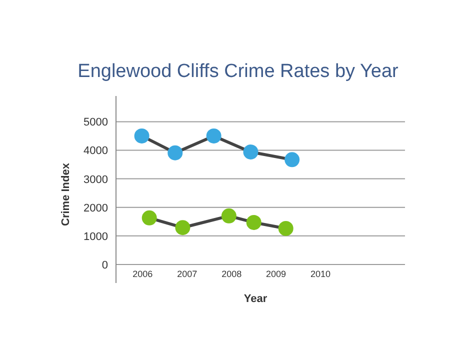 This screenshot has width=476, height=350. What do you see at coordinates (187, 274) in the screenshot?
I see `x-tick-label: 2007` at bounding box center [187, 274].